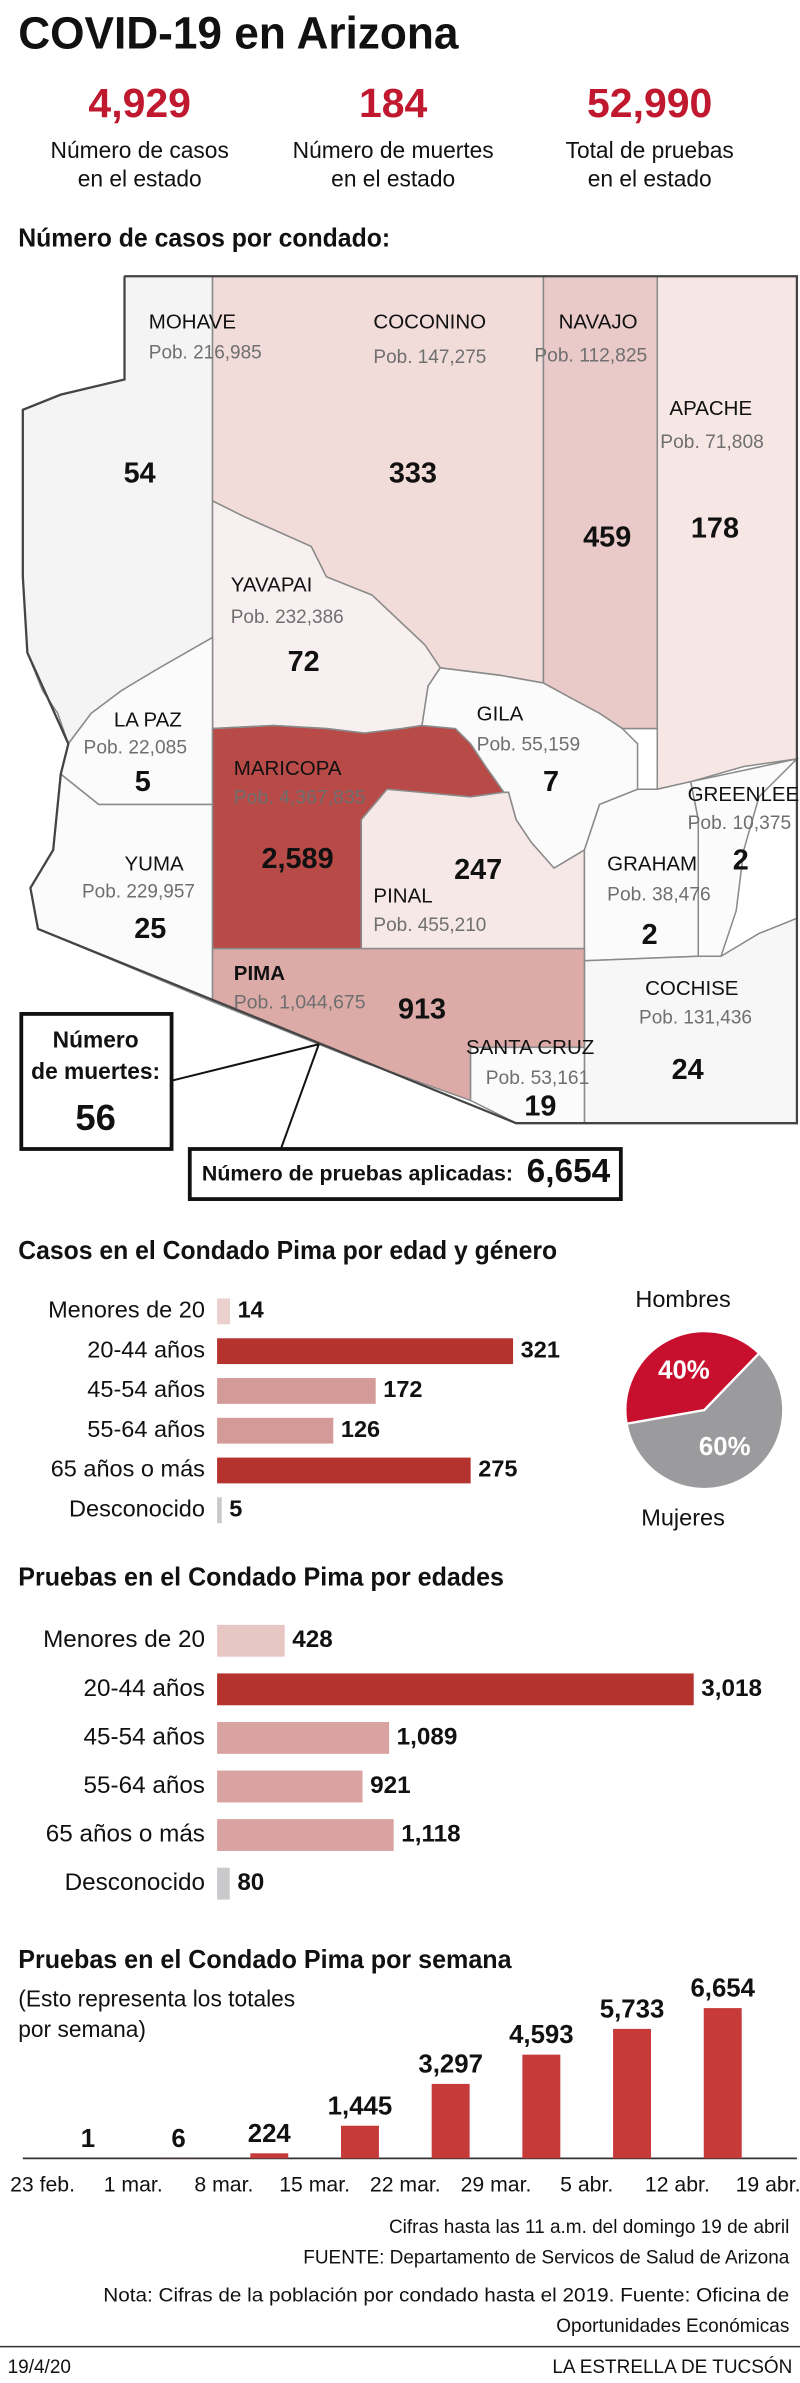  I want to click on county-cases: 2, so click(650, 935).